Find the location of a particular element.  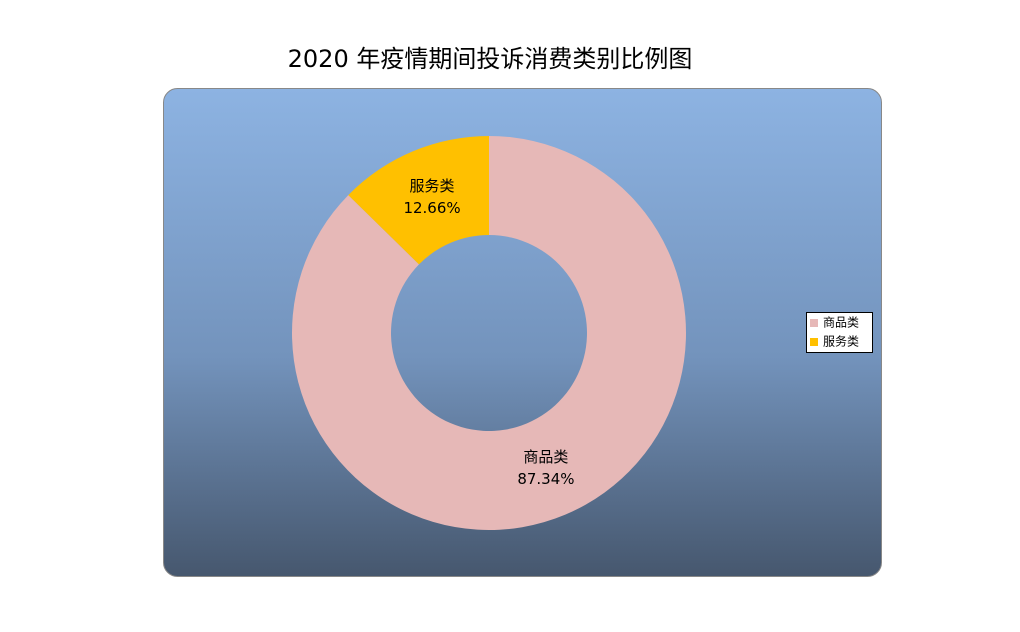

chart-title: 2020 年疫情期间投诉消费类别比例图 is located at coordinates (490, 59).